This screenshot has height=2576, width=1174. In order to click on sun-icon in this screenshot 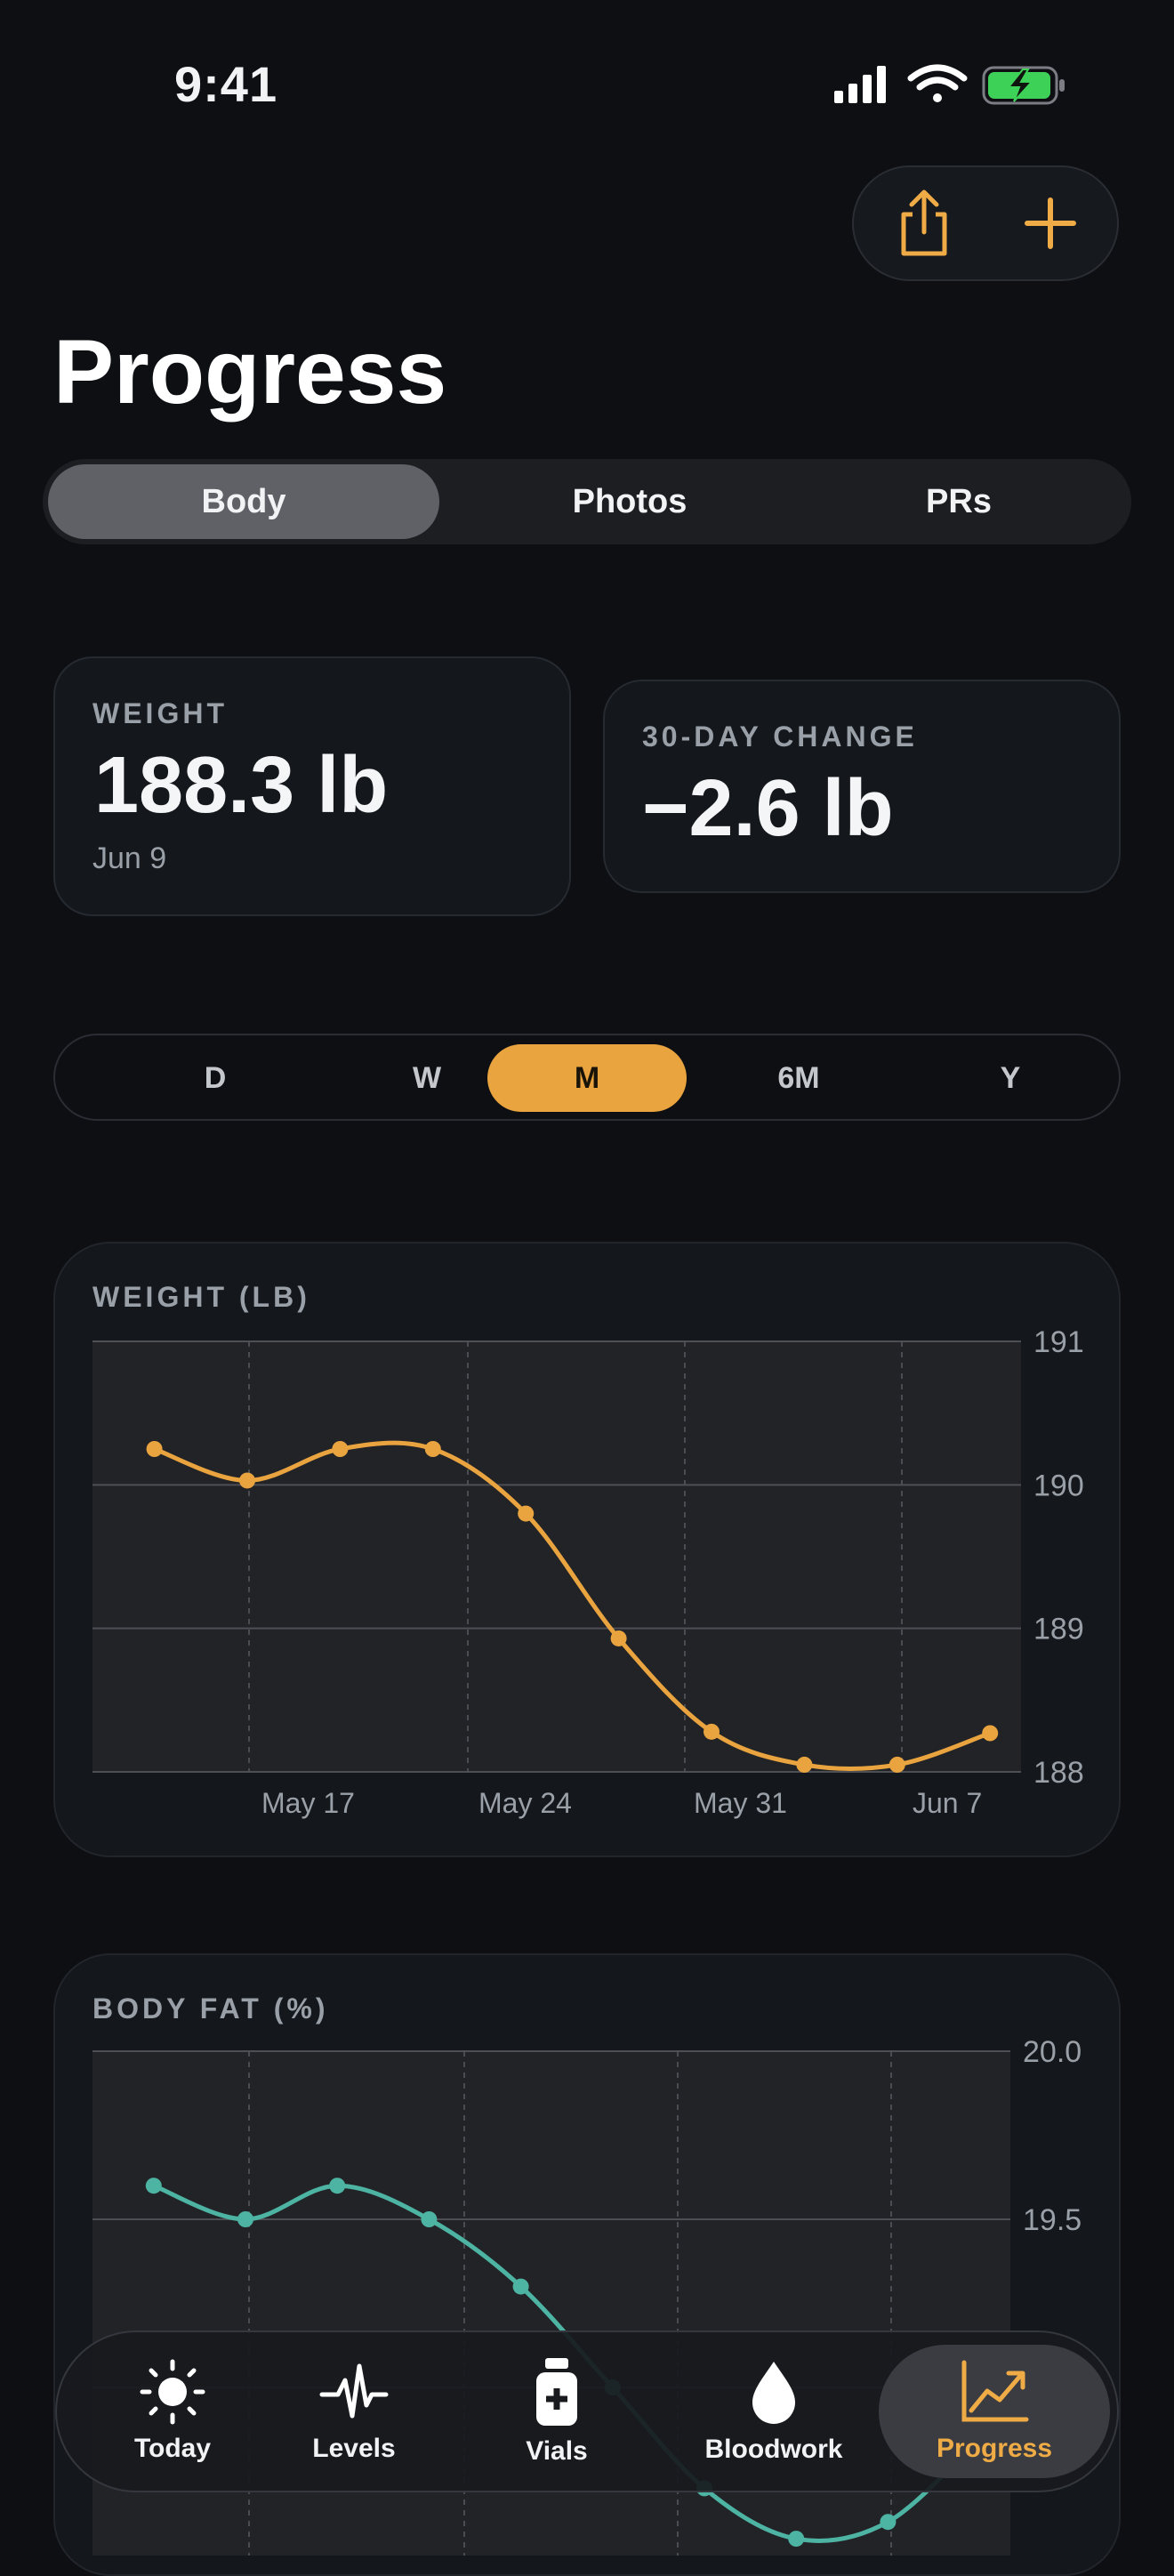, I will do `click(172, 2392)`.